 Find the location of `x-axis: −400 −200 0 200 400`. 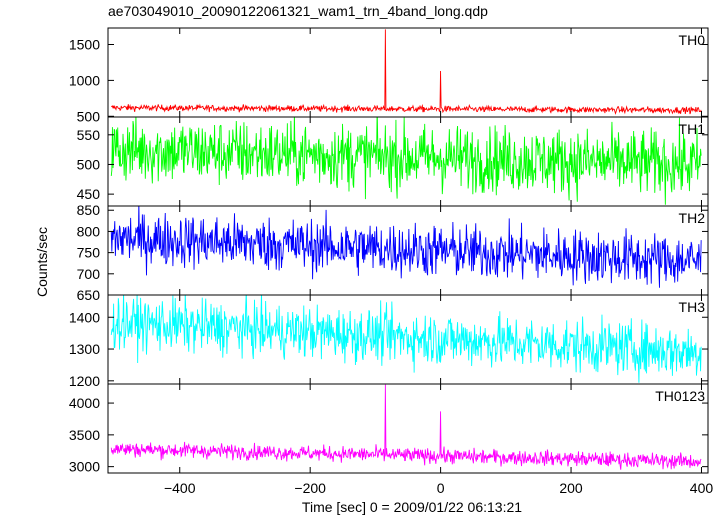

x-axis: −400 −200 0 200 400 is located at coordinates (438, 488).